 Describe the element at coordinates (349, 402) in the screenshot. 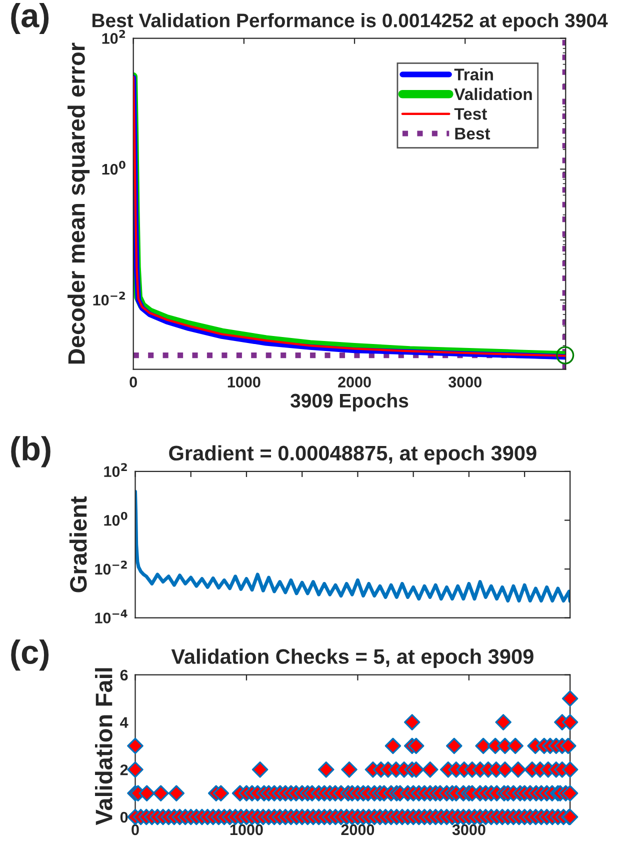

I see `x-axis-title: 3909 Epochs` at that location.